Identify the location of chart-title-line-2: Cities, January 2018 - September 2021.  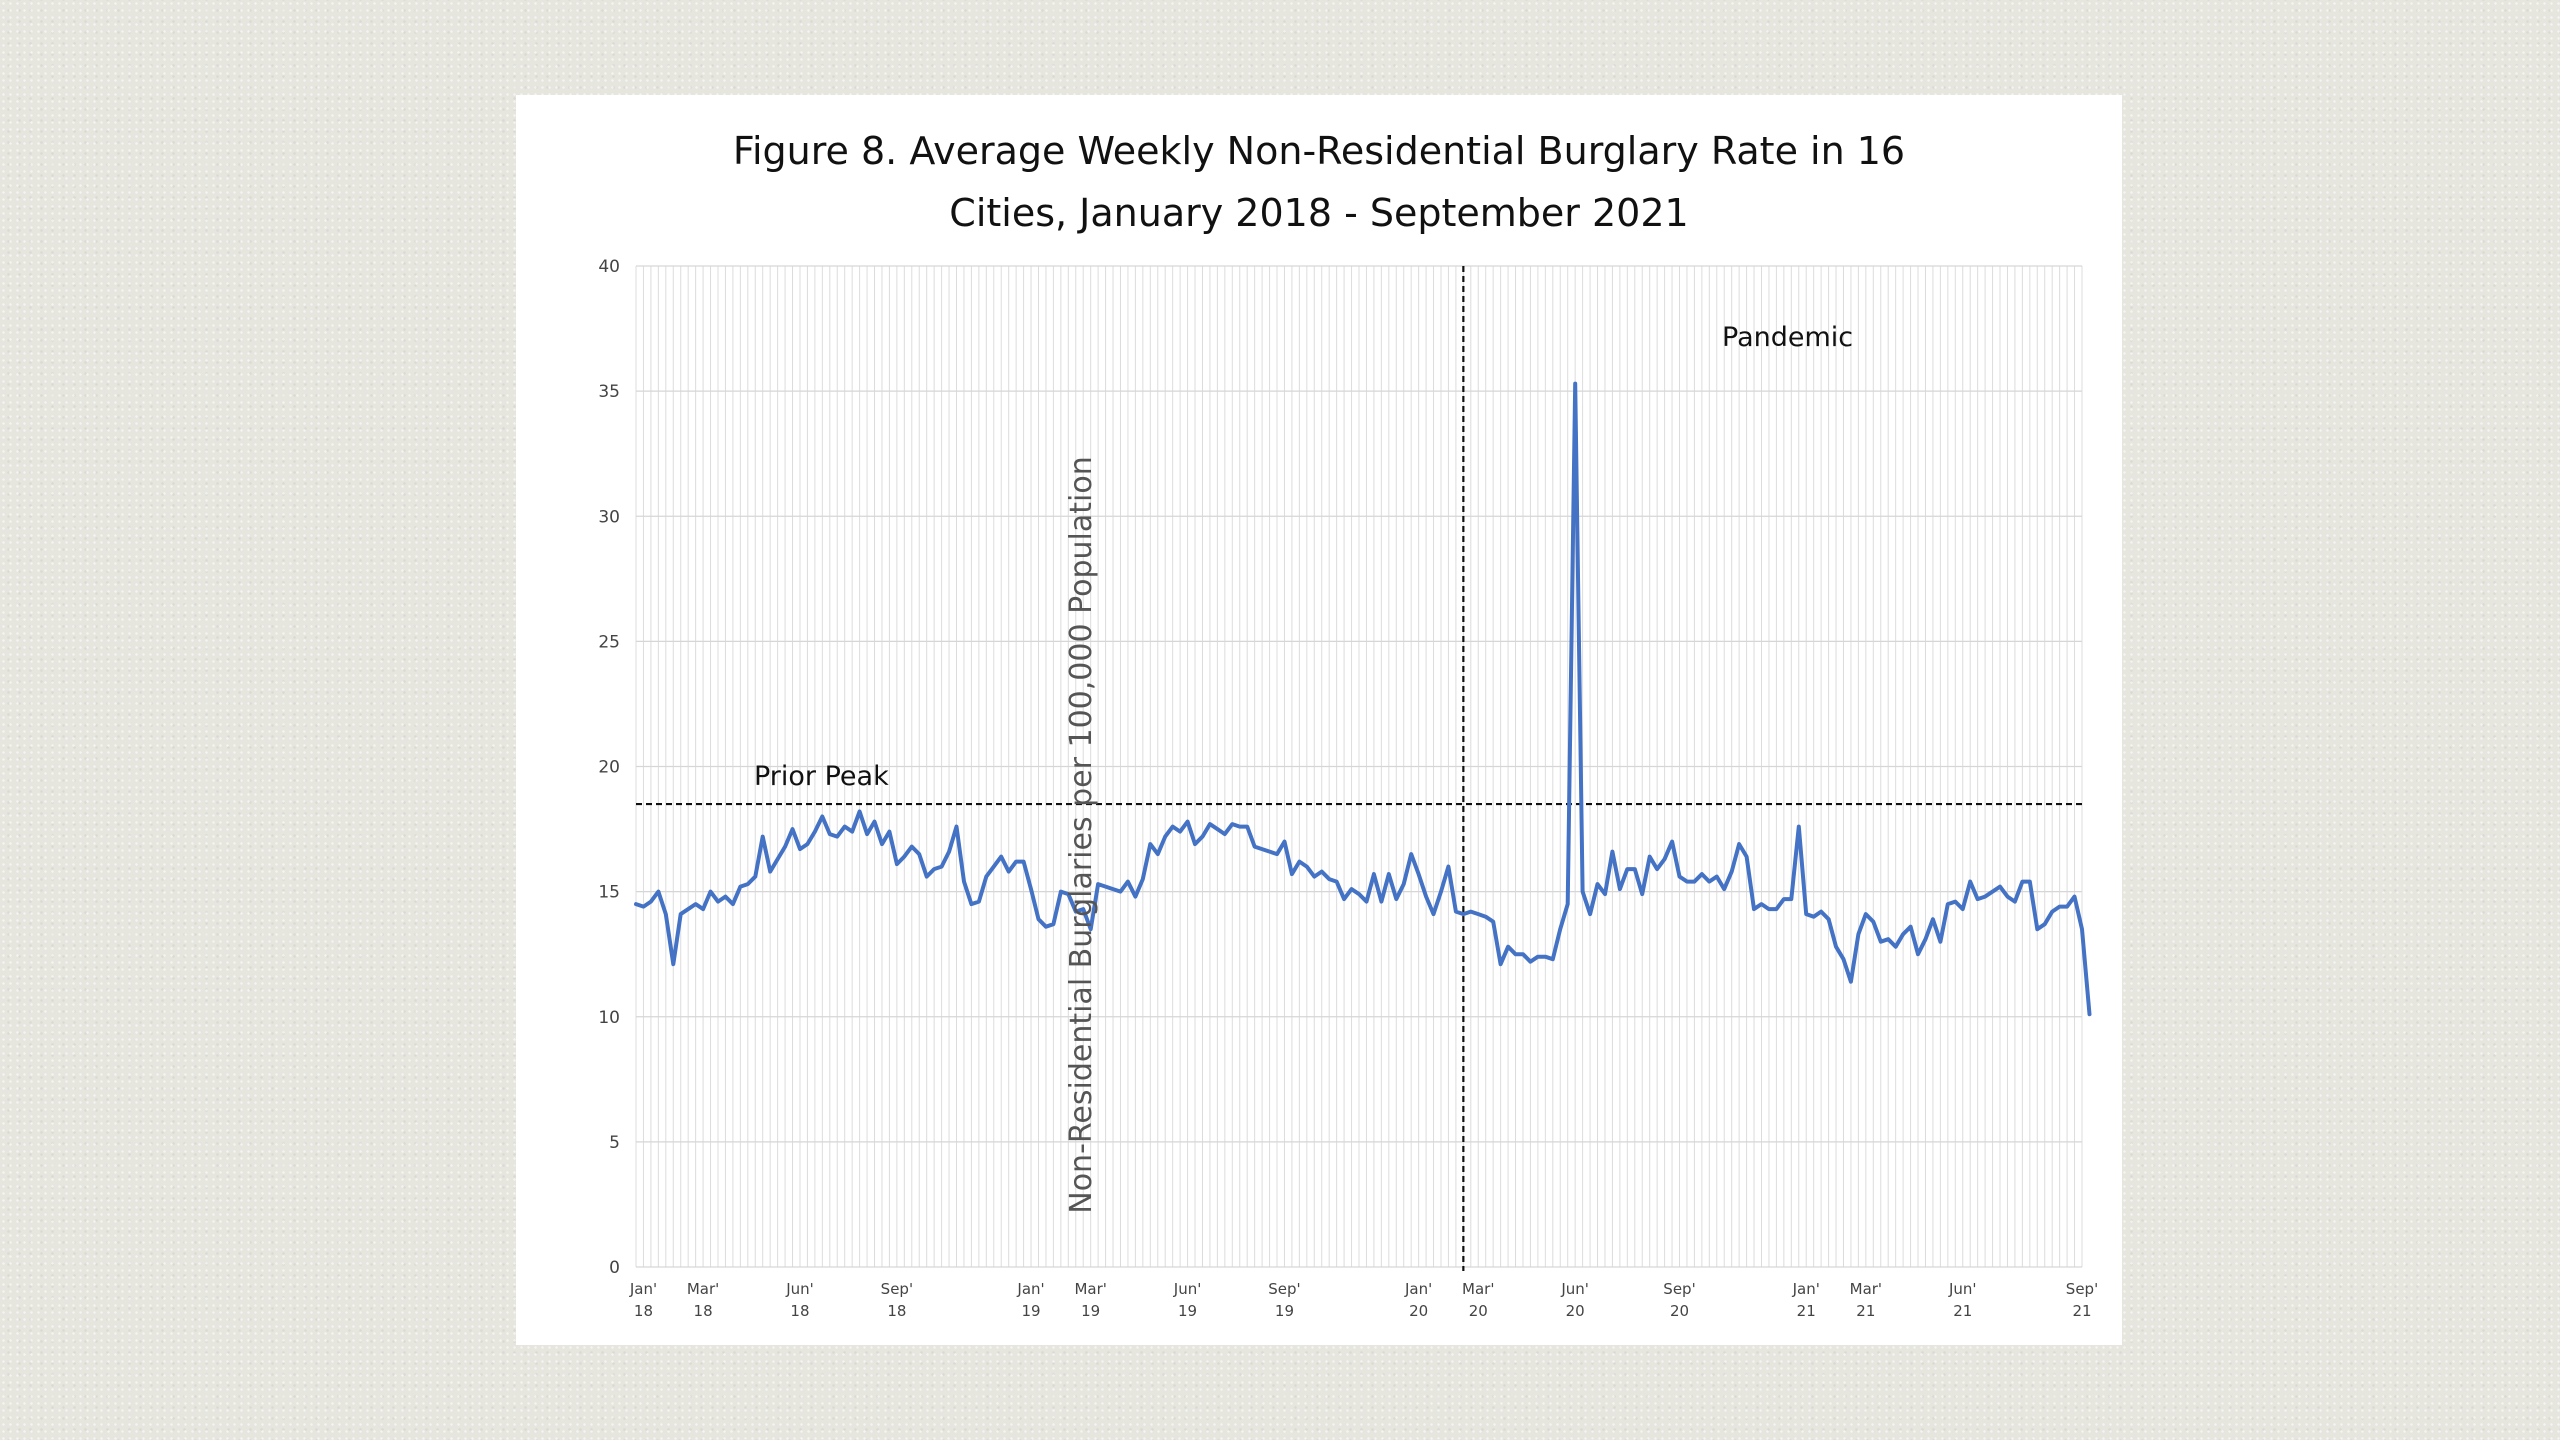
(1319, 213).